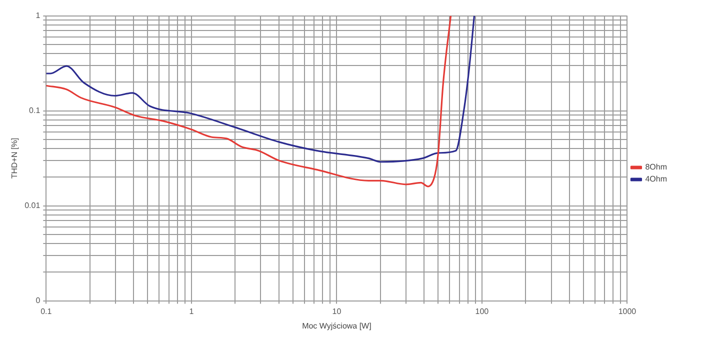 Image resolution: width=705 pixels, height=341 pixels. Describe the element at coordinates (656, 167) in the screenshot. I see `legend-label: 8Ohm` at that location.